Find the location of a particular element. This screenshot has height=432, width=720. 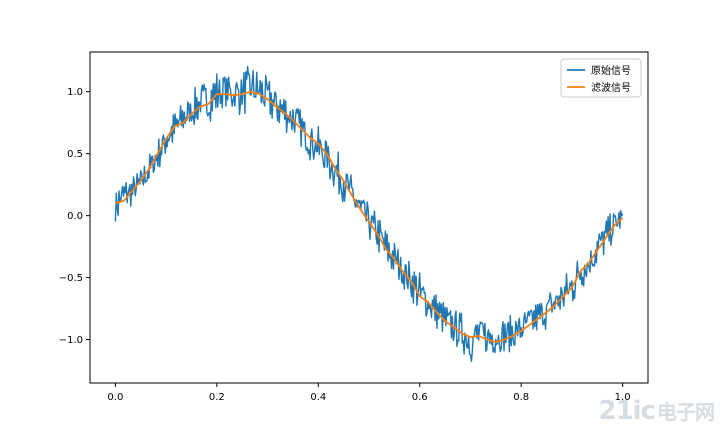

legend-label: 原始信号 is located at coordinates (611, 70).